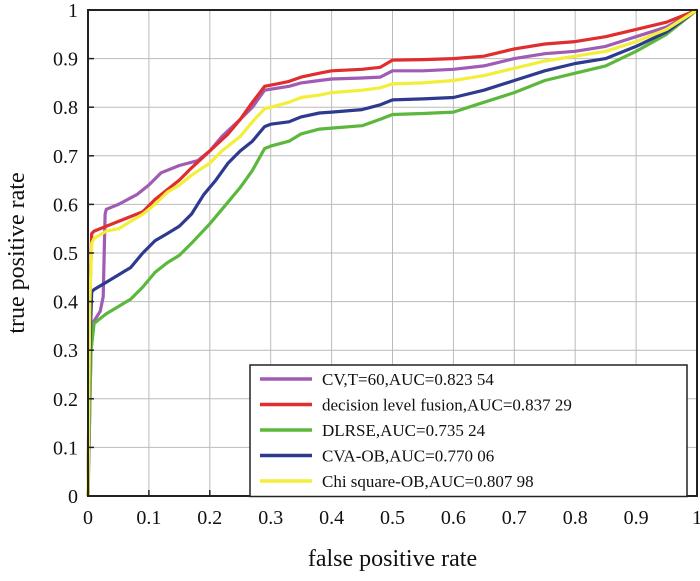 The width and height of the screenshot is (700, 581). I want to click on legend-label-1: decision level fusion,AUC=0.837 29, so click(447, 405).